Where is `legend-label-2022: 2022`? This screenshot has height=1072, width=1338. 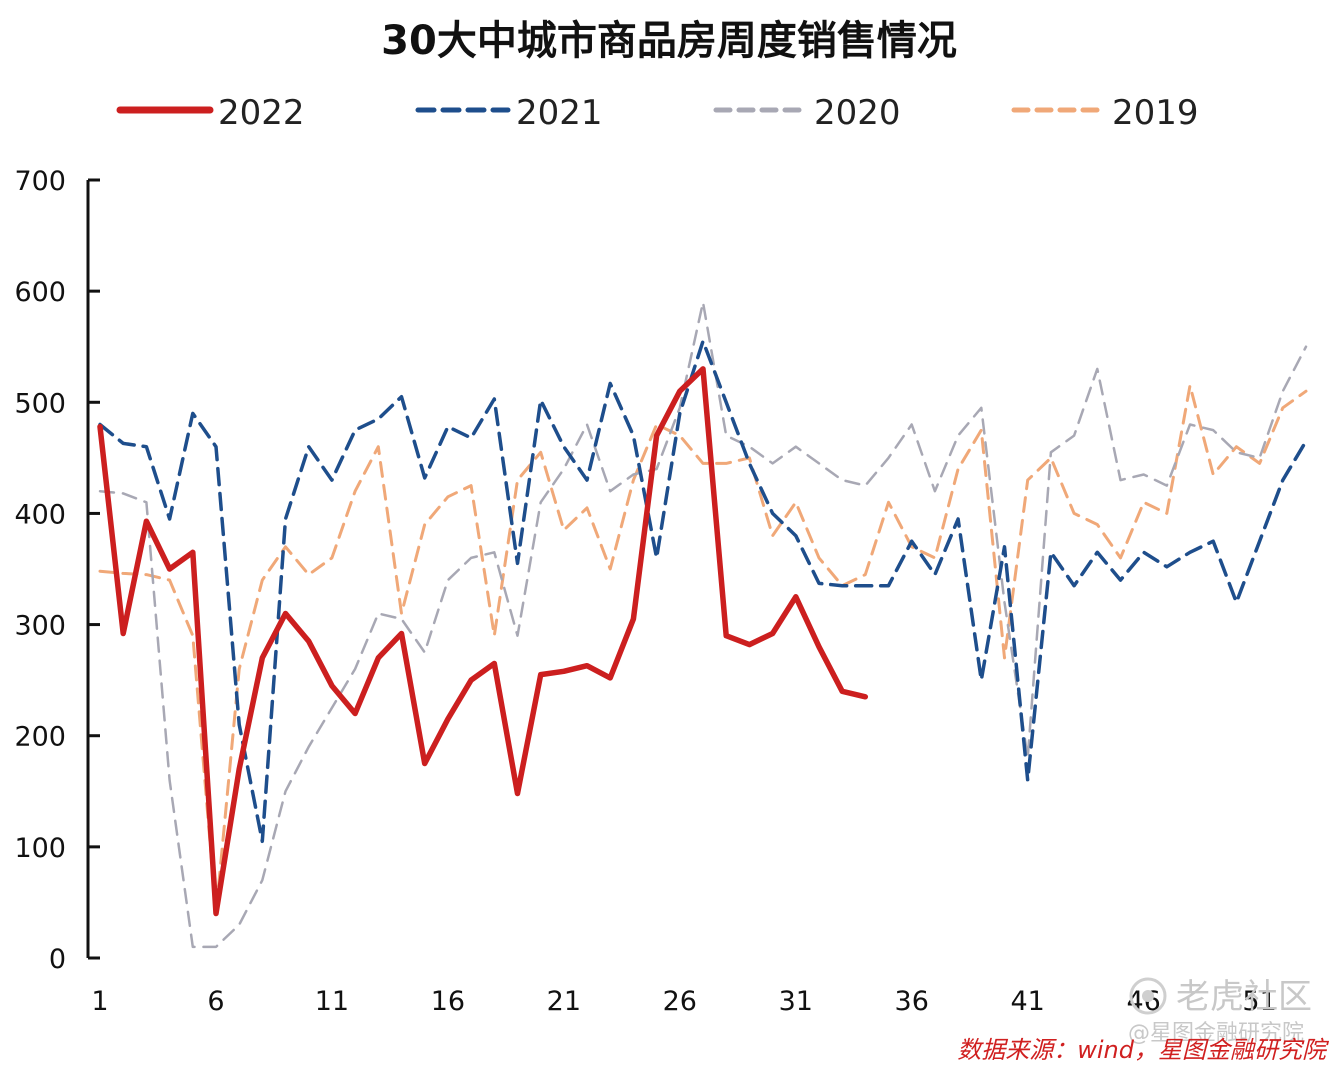
legend-label-2022: 2022 is located at coordinates (261, 113).